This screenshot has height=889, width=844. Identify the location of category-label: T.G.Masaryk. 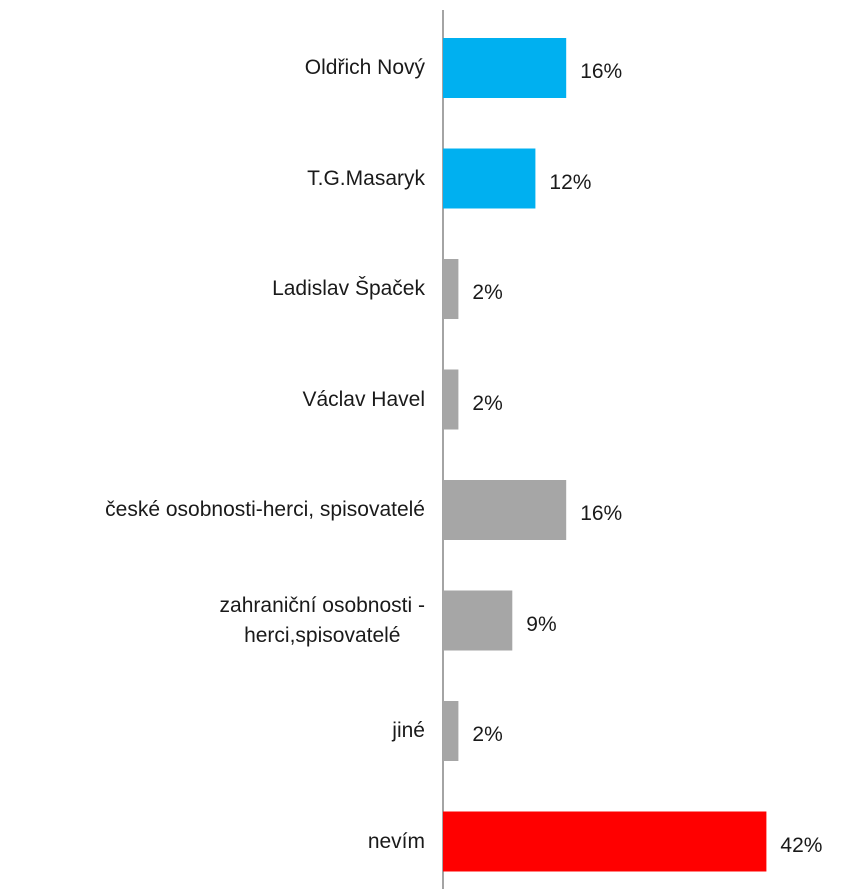
(366, 178).